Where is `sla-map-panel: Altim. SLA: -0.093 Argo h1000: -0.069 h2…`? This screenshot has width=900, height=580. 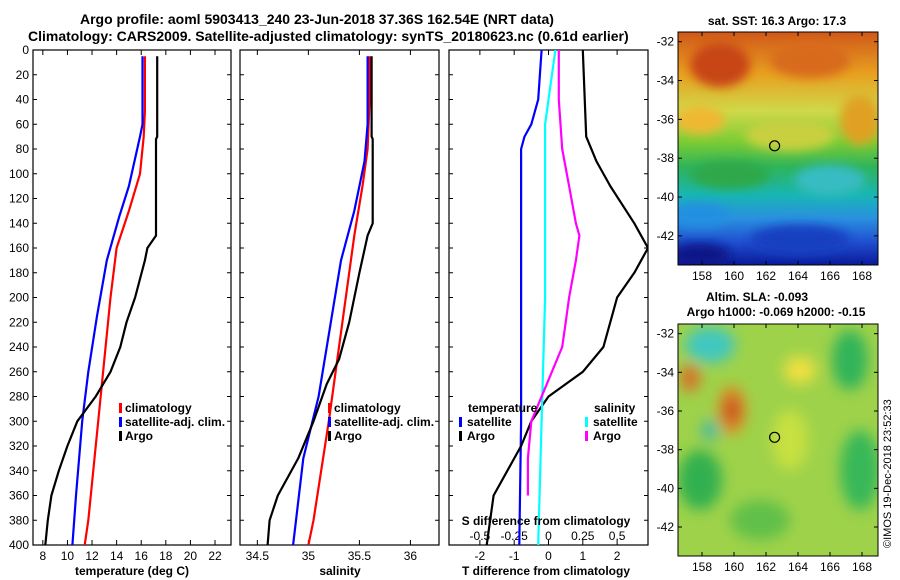 sla-map-panel: Altim. SLA: -0.093 Argo h1000: -0.069 h2… is located at coordinates (768, 432).